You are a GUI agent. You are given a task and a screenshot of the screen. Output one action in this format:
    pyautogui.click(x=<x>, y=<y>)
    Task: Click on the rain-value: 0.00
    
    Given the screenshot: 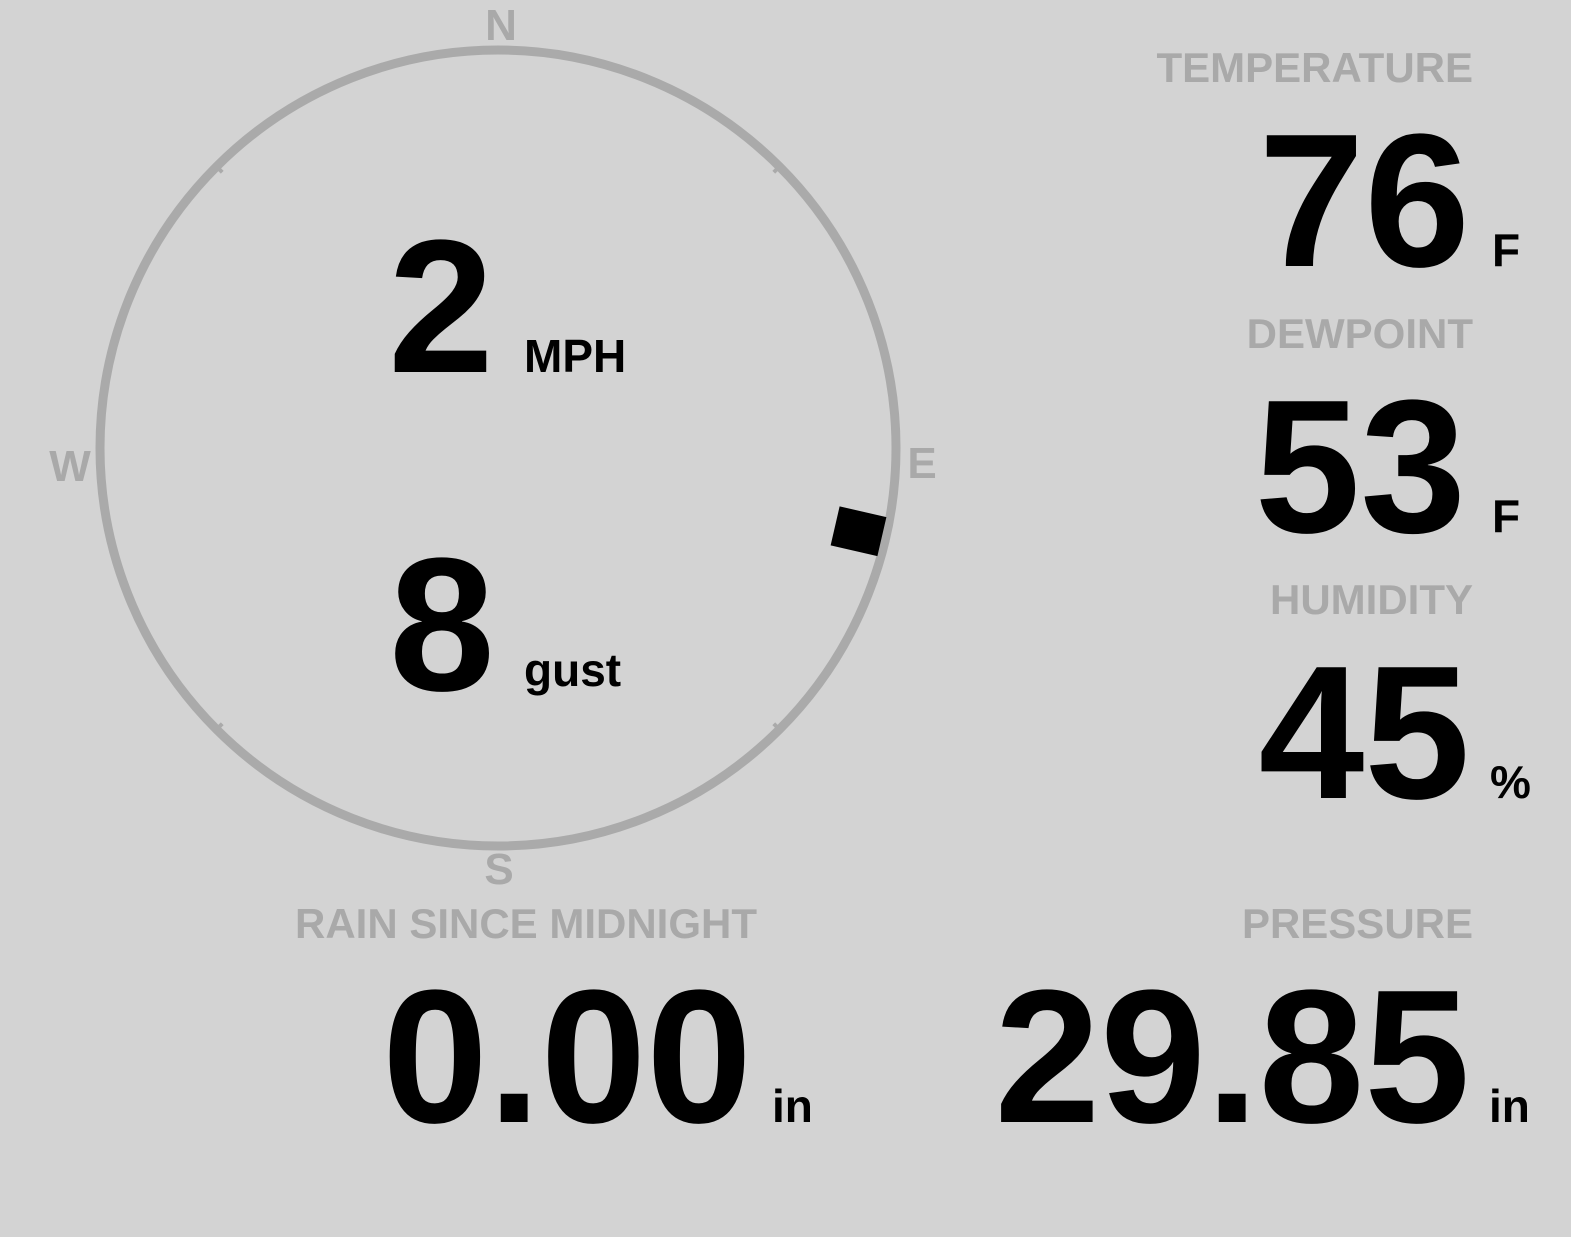 What is the action you would take?
    pyautogui.click(x=567, y=1057)
    